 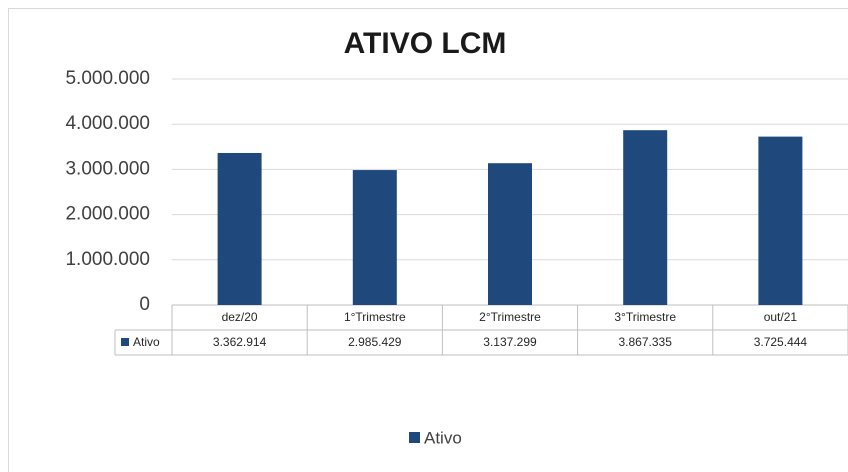 What do you see at coordinates (375, 317) in the screenshot?
I see `x-tick-label: 1°Trimestre` at bounding box center [375, 317].